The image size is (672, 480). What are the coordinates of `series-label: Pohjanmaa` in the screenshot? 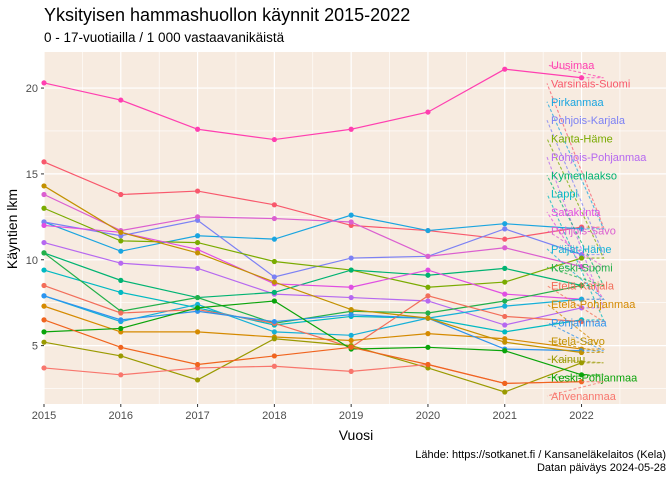 It's located at (579, 323).